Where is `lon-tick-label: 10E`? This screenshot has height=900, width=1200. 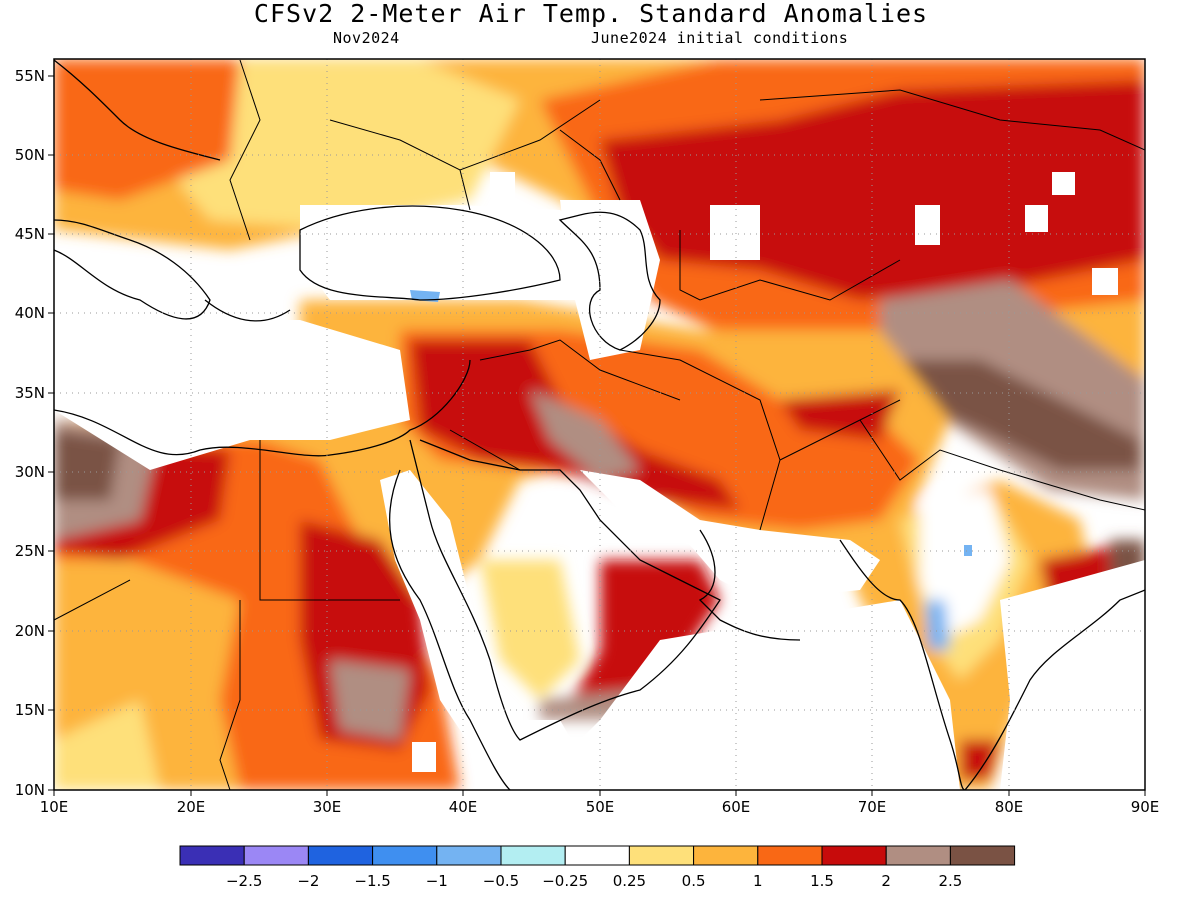 lon-tick-label: 10E is located at coordinates (54, 807).